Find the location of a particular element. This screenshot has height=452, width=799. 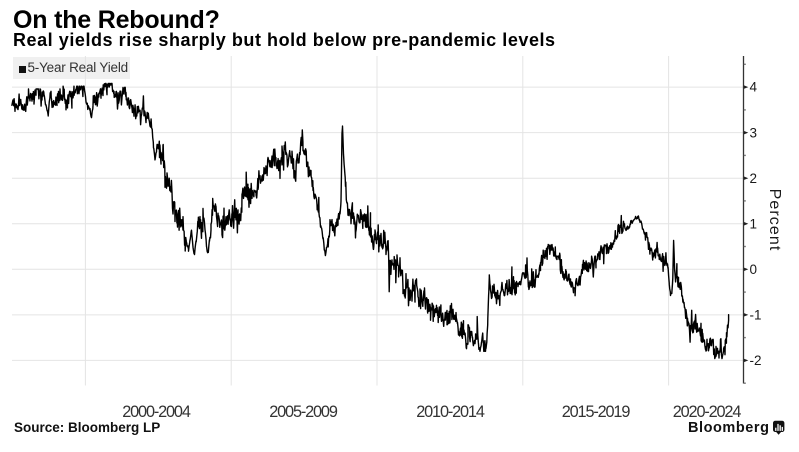

svg-text: 3 is located at coordinates (754, 132).